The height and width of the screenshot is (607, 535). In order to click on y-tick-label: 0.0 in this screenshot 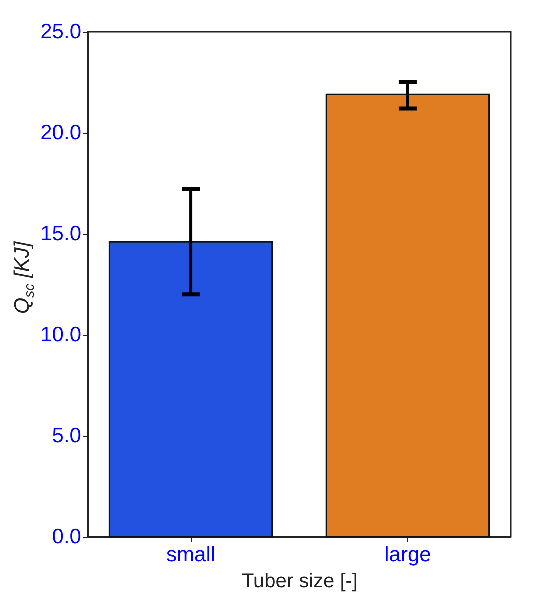, I will do `click(67, 537)`.